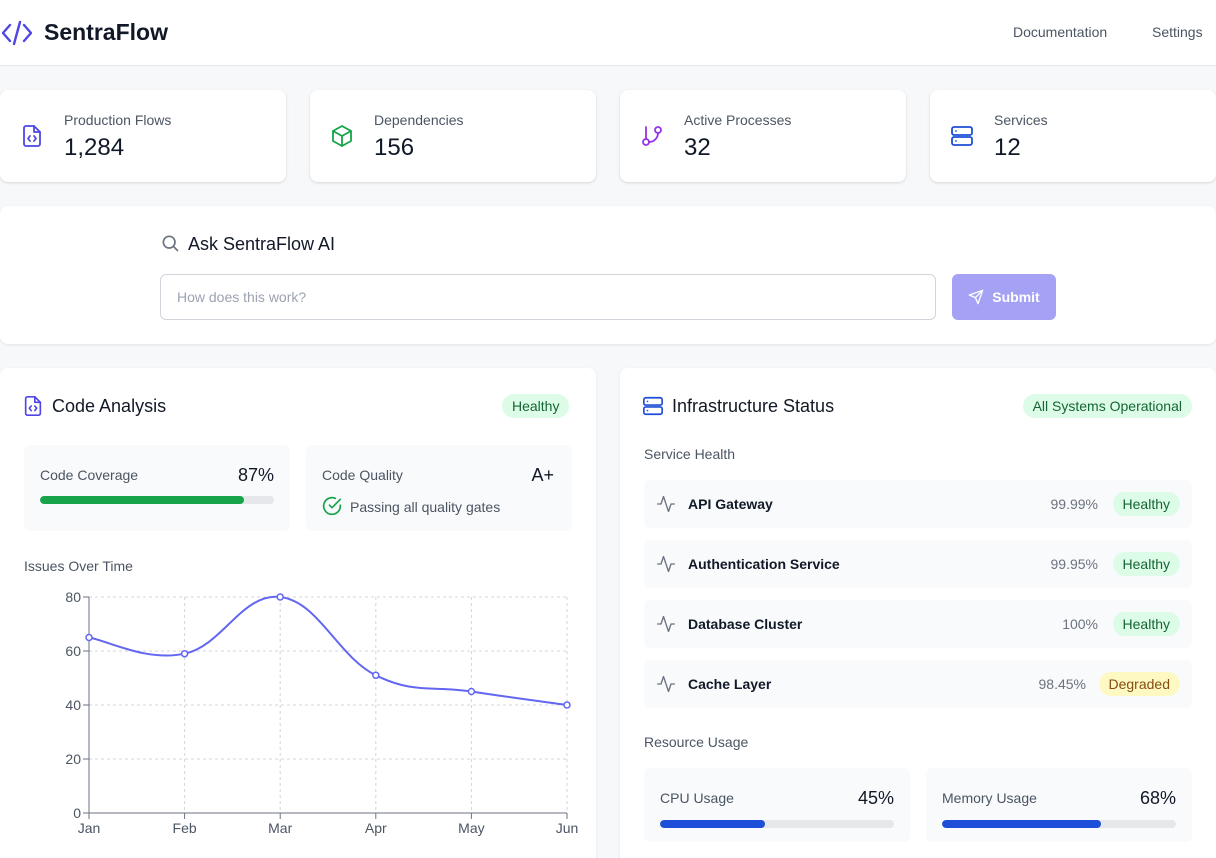 This screenshot has width=1216, height=858. What do you see at coordinates (1074, 564) in the screenshot?
I see `service-uptime: 99.95%` at bounding box center [1074, 564].